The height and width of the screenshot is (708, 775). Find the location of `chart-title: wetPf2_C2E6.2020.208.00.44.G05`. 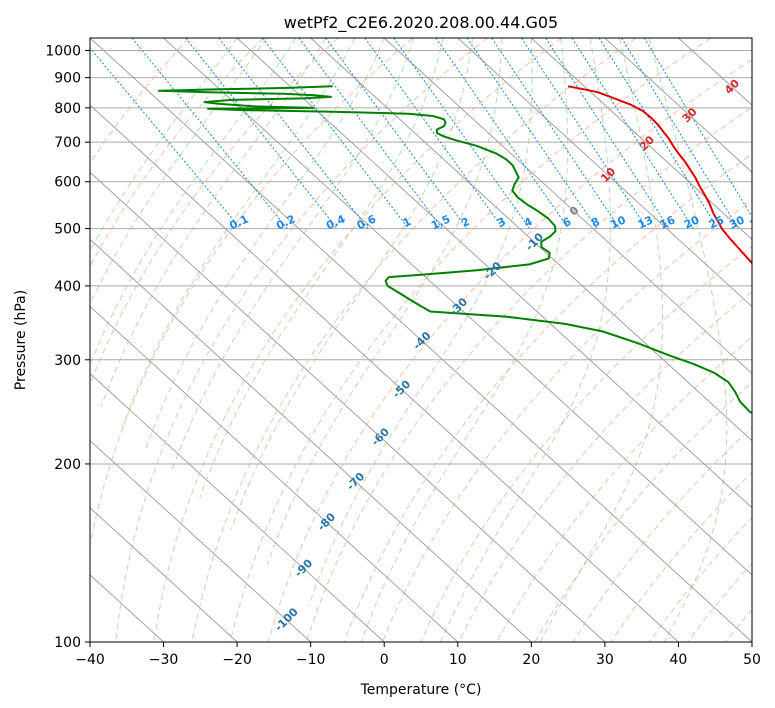

chart-title: wetPf2_C2E6.2020.208.00.44.G05 is located at coordinates (421, 23).